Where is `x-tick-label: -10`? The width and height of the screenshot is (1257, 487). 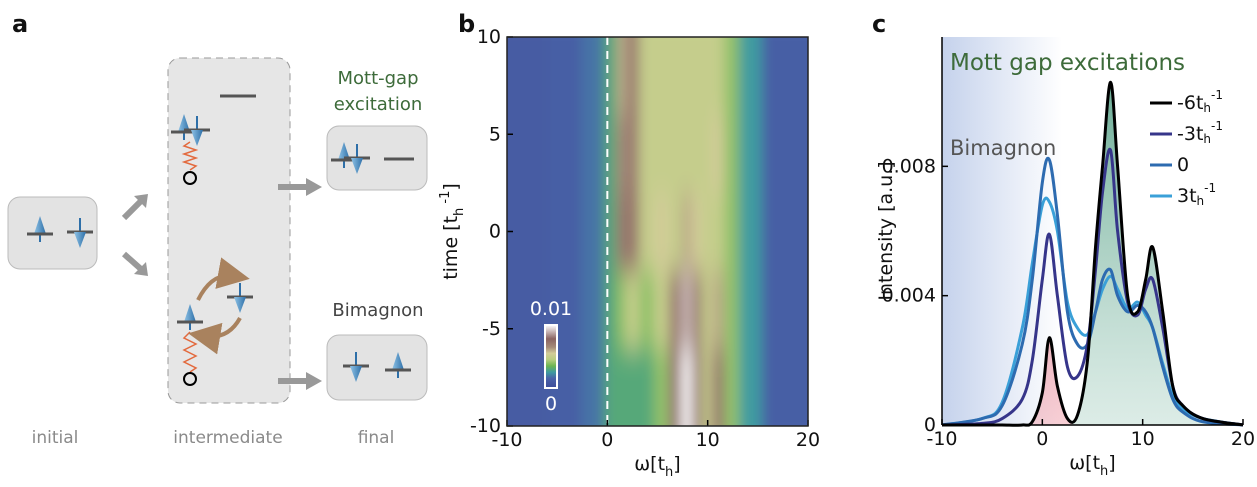 x-tick-label: -10 is located at coordinates (506, 440).